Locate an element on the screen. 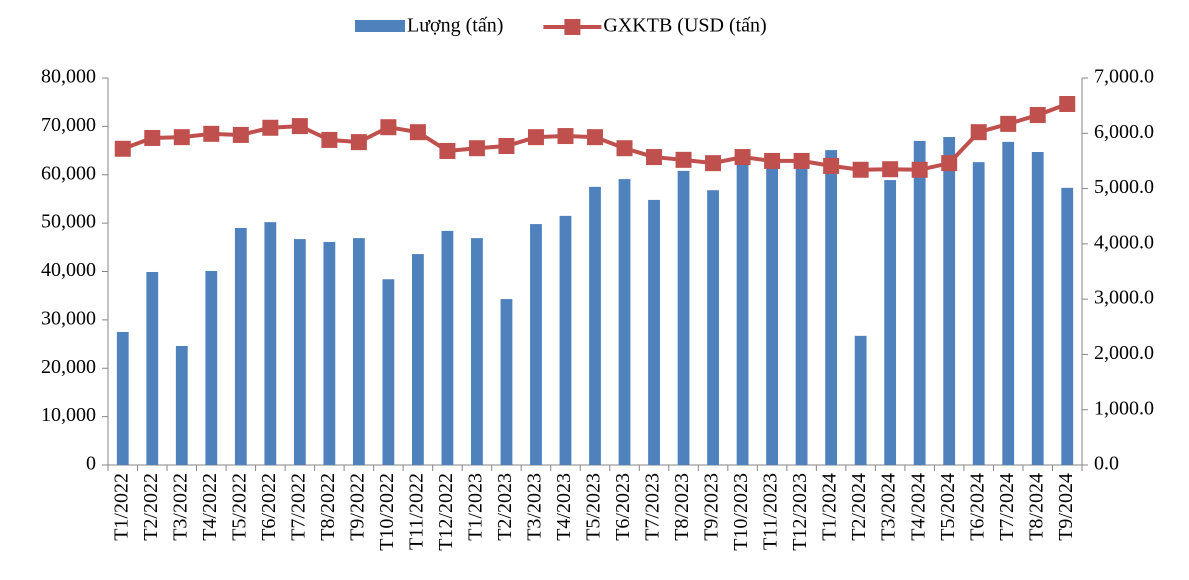 Image resolution: width=1189 pixels, height=580 pixels. x-tick-label: T2/2023 is located at coordinates (505, 507).